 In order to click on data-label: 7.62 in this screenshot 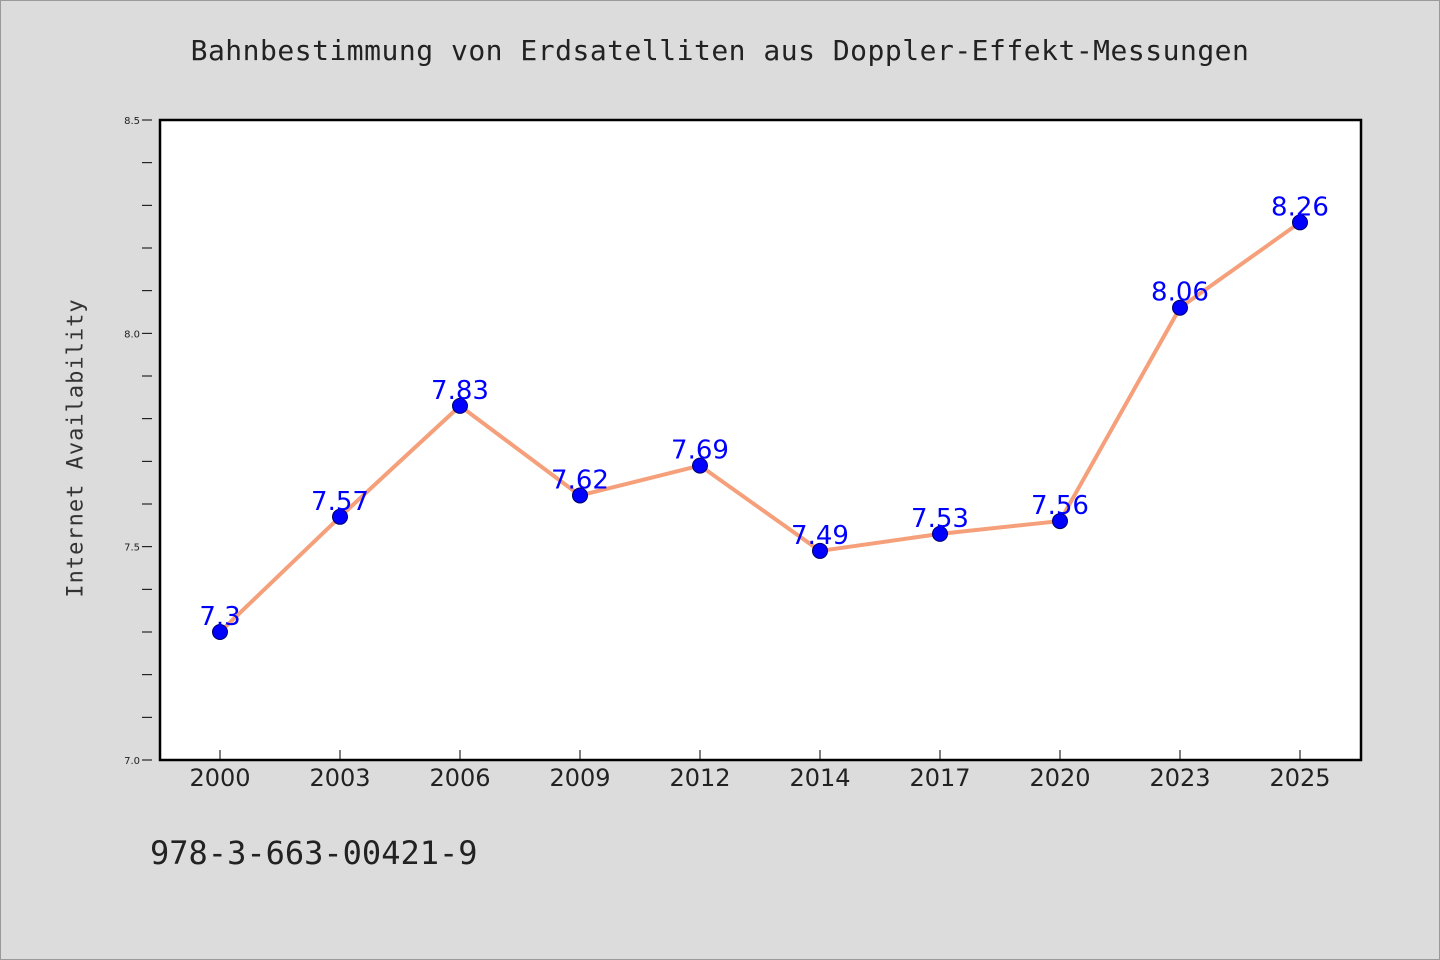, I will do `click(580, 480)`.